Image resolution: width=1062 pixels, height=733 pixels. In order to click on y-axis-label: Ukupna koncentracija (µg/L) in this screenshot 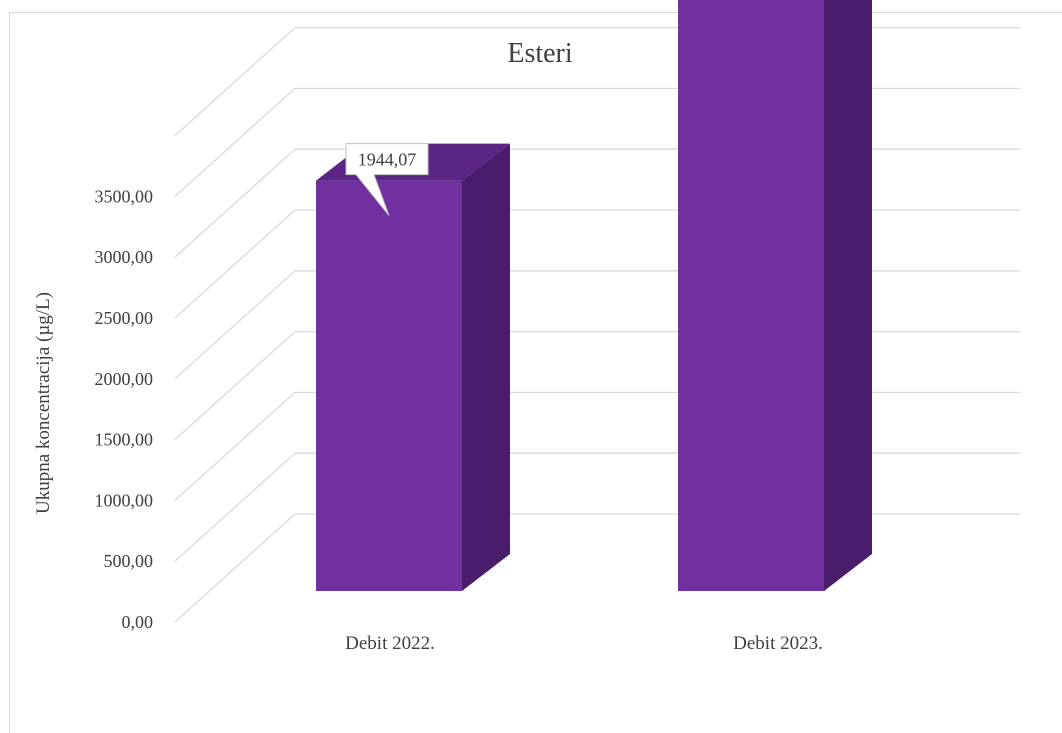, I will do `click(43, 403)`.